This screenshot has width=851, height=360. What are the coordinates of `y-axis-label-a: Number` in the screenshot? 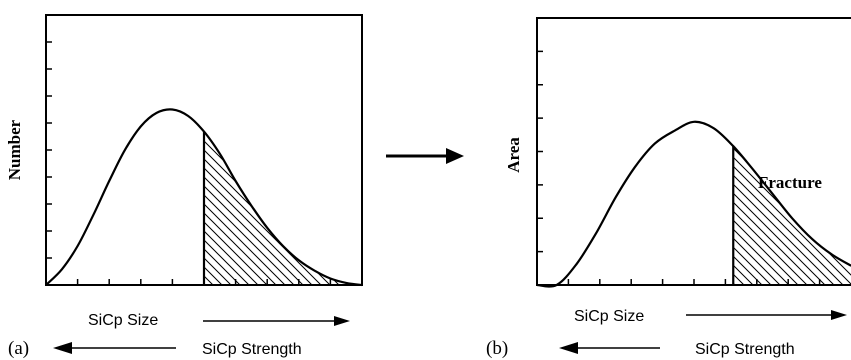 It's located at (14, 149).